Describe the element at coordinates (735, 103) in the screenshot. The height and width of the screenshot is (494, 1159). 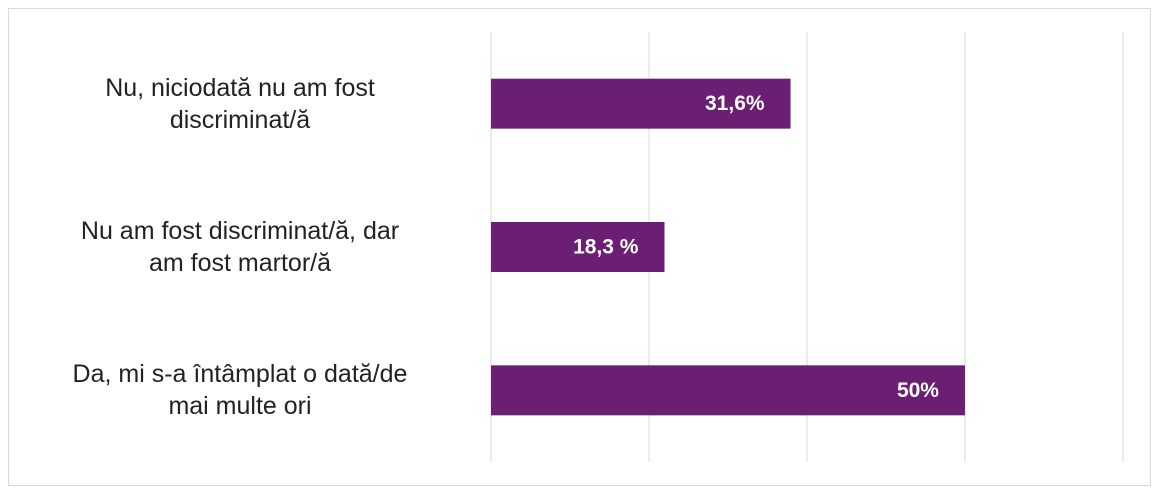
I see `data-label: 31,6%` at that location.